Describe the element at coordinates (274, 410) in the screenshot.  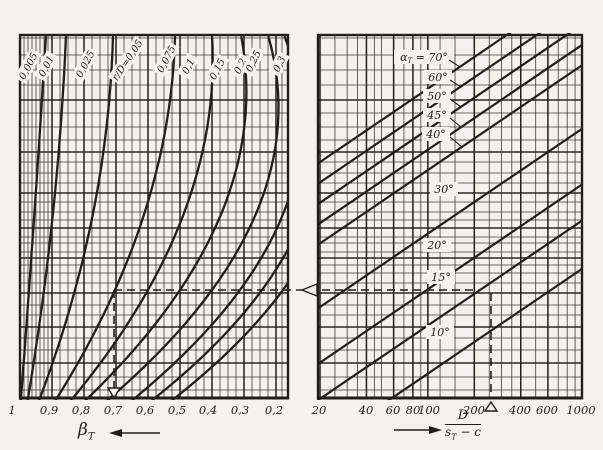
I see `tick-label-beta: 0,2` at that location.